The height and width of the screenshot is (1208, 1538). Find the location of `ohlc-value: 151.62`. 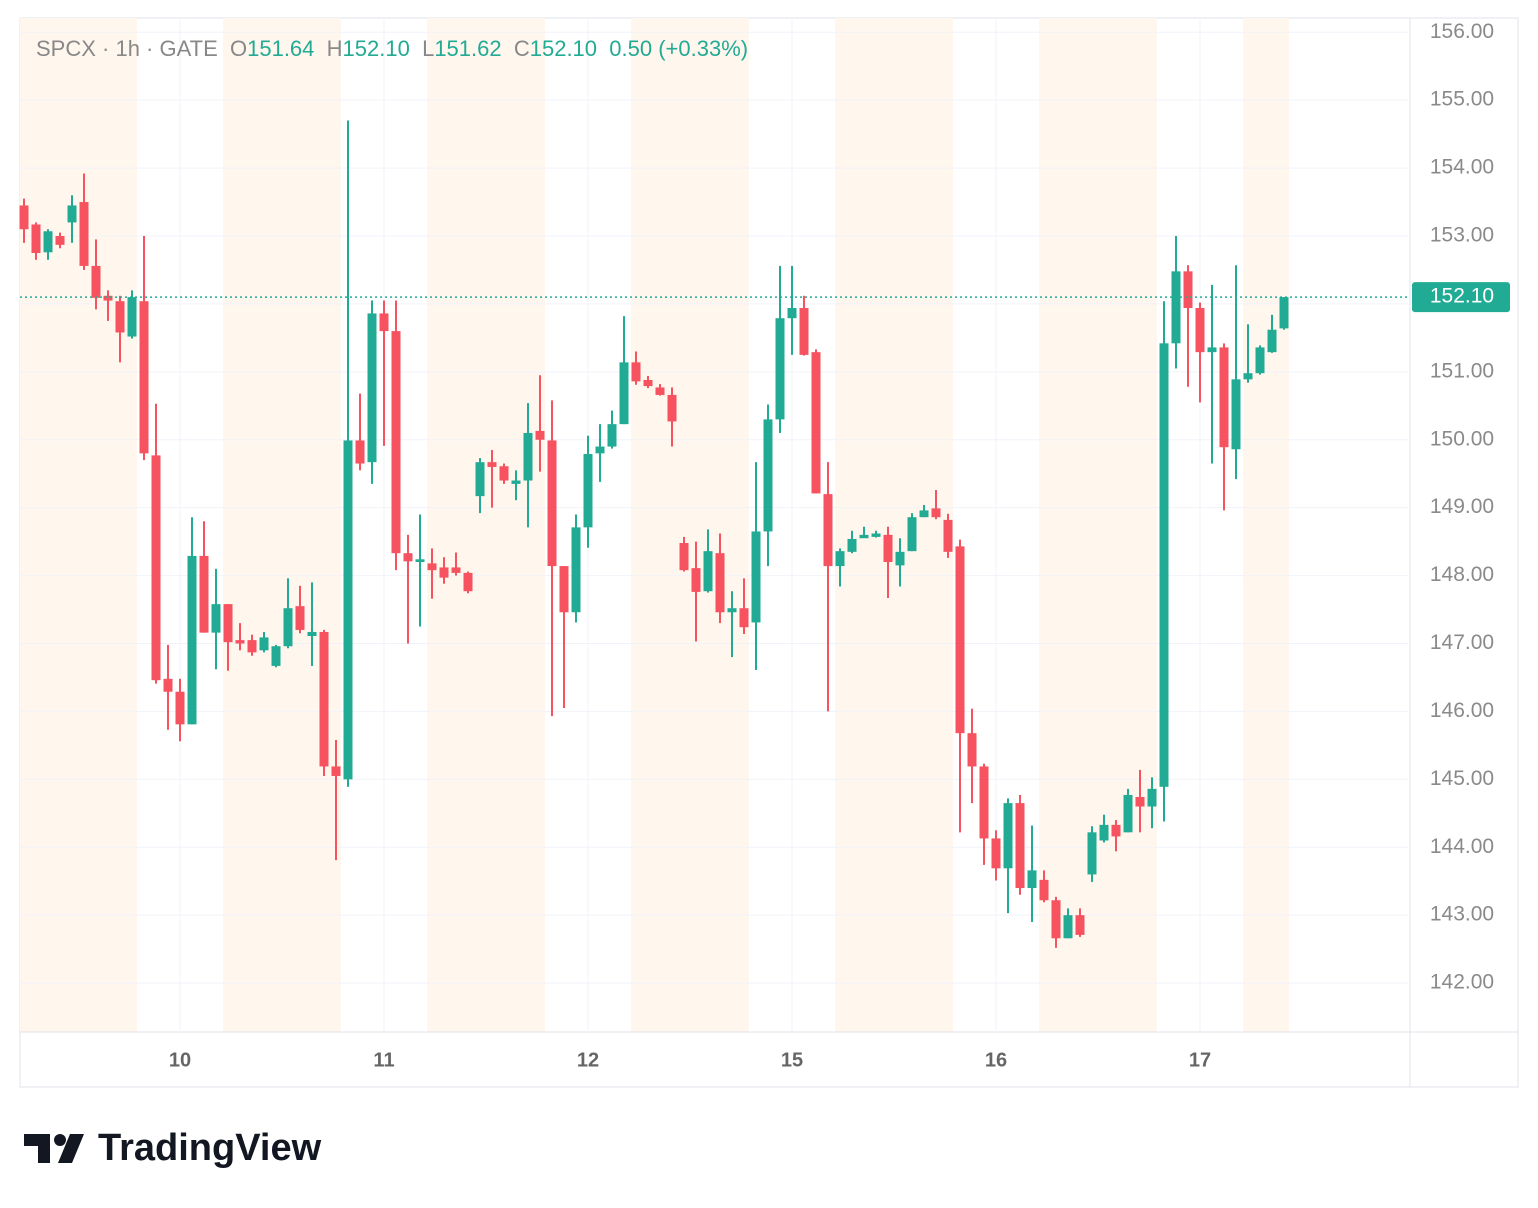

ohlc-value: 151.62 is located at coordinates (468, 48).